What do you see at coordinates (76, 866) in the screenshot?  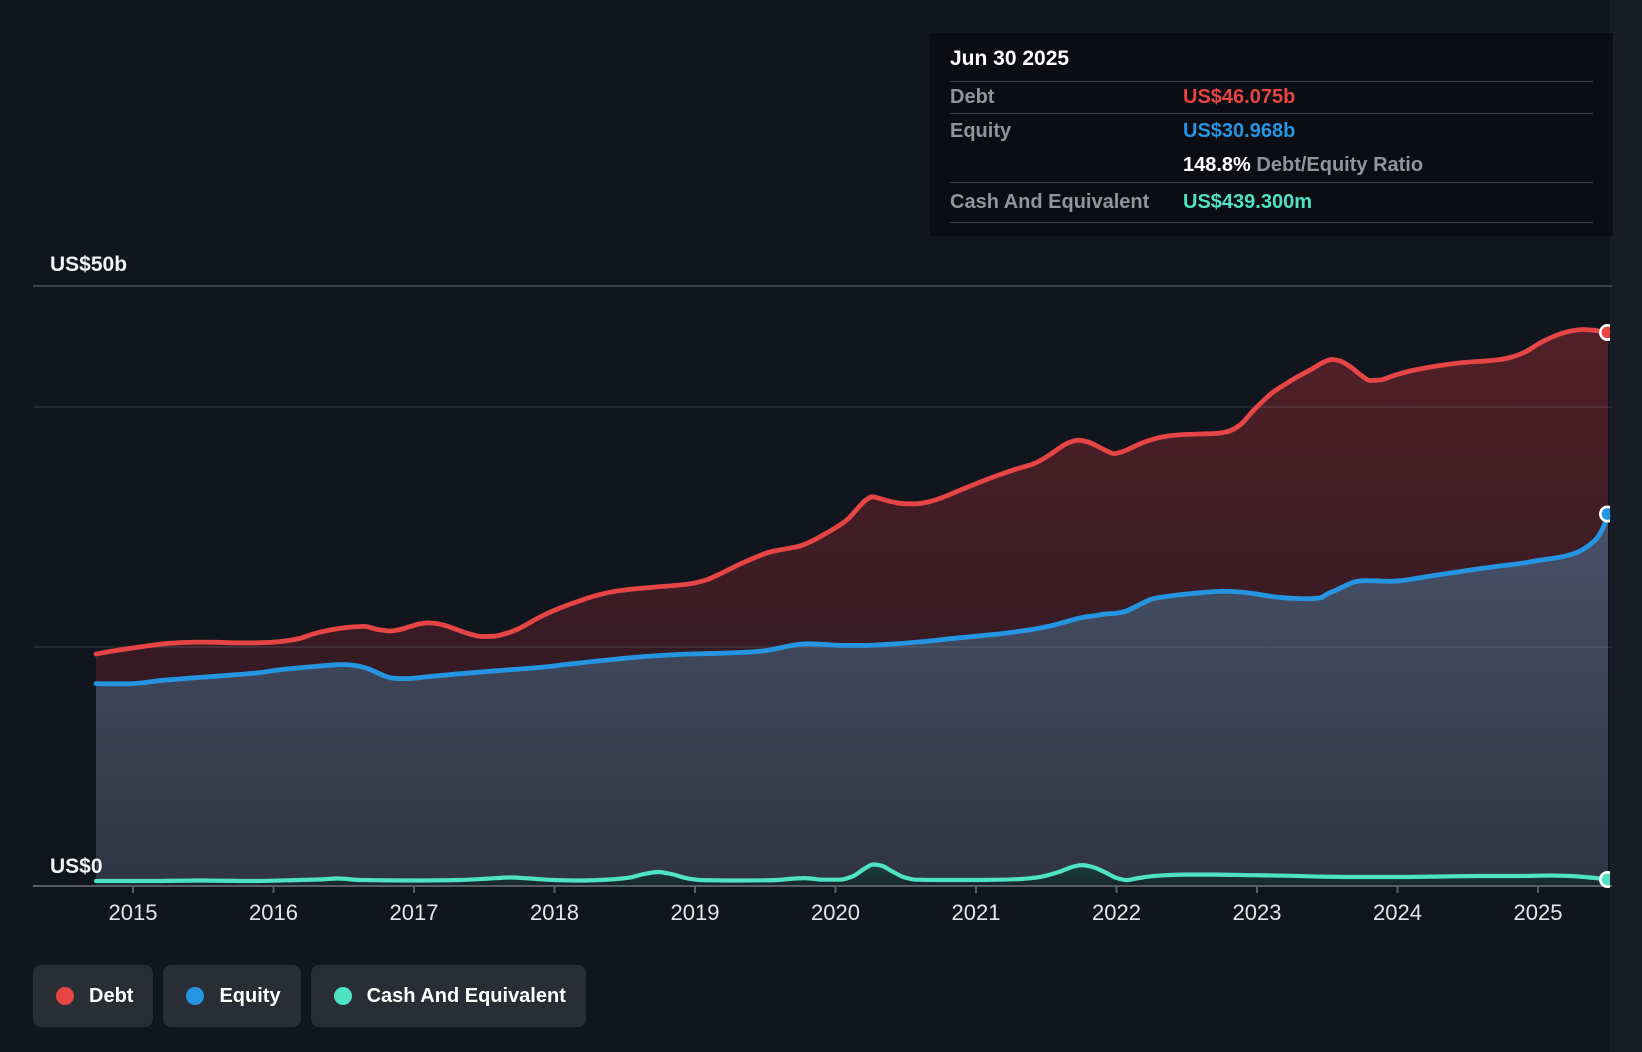 I see `svg-text: US$0` at bounding box center [76, 866].